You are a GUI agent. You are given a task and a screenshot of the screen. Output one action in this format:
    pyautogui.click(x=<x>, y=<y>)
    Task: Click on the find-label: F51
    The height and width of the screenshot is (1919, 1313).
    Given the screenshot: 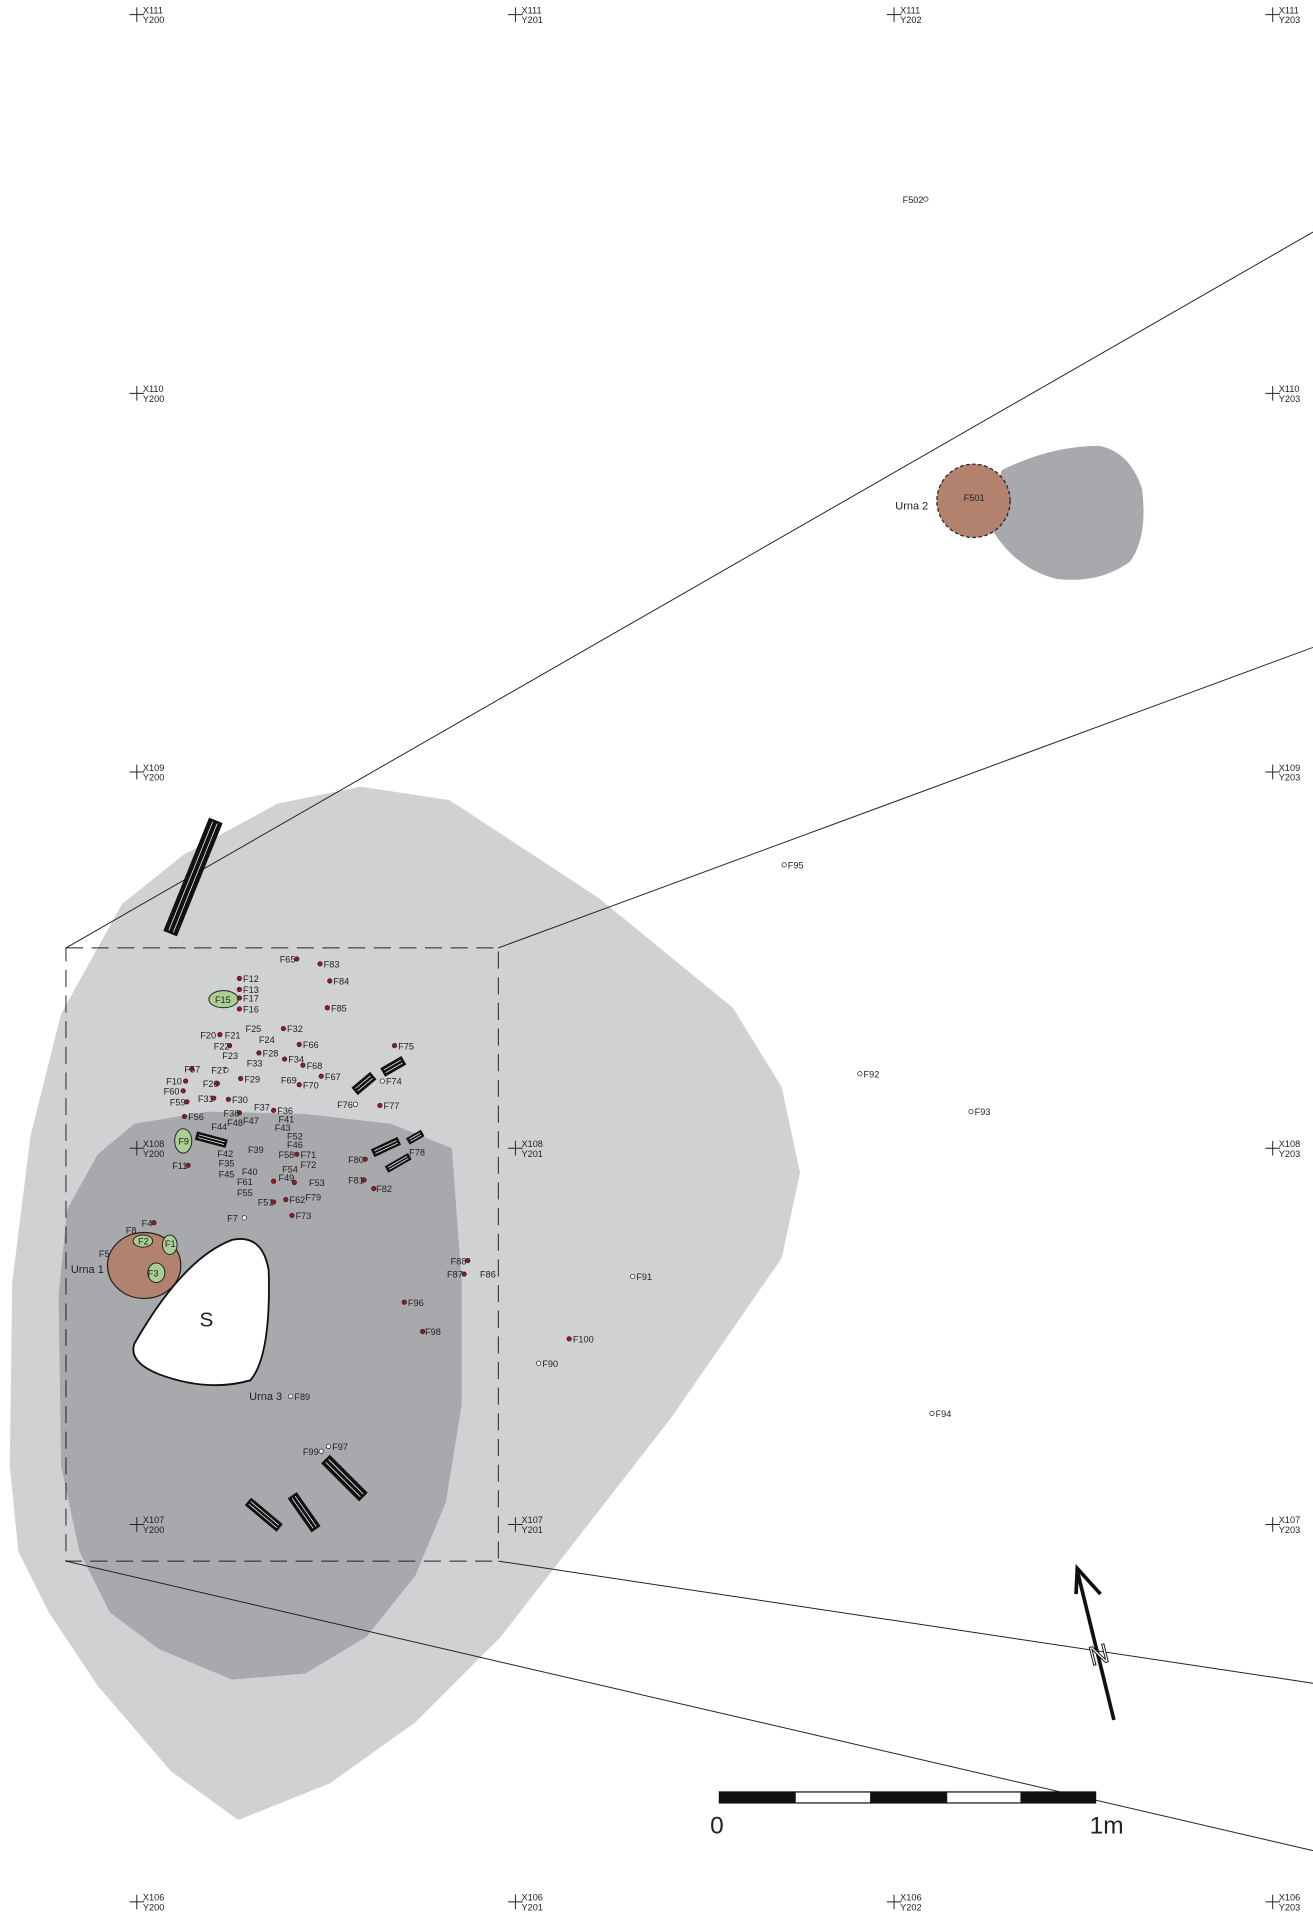 What is the action you would take?
    pyautogui.click(x=266, y=1203)
    